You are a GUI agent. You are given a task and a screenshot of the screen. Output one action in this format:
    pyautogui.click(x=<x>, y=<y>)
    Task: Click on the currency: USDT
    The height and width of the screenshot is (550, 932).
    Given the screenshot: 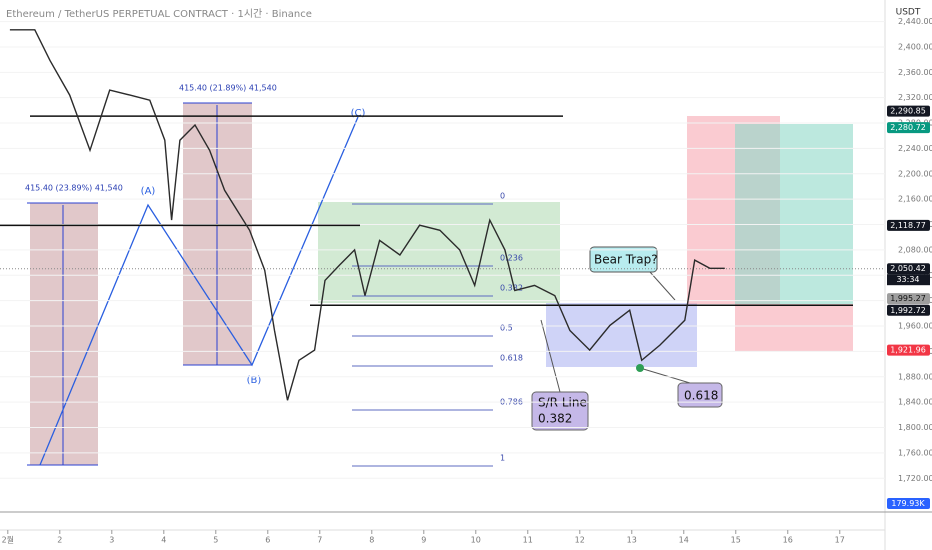 What is the action you would take?
    pyautogui.click(x=908, y=13)
    